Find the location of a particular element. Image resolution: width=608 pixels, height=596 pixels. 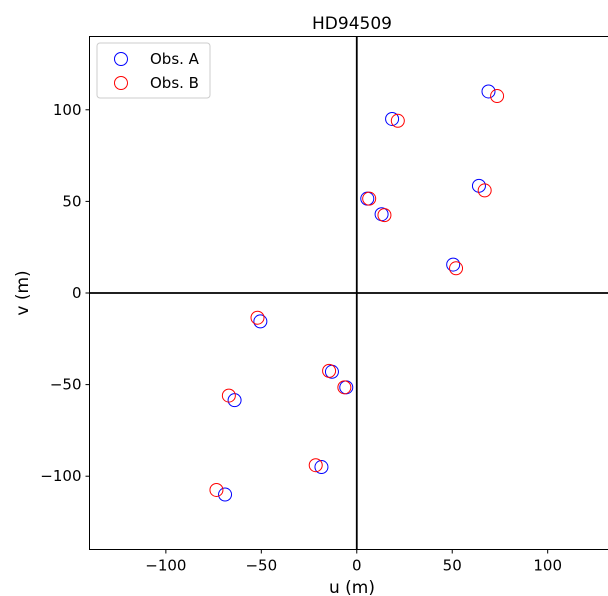

x-tick-label: 0 is located at coordinates (357, 566).